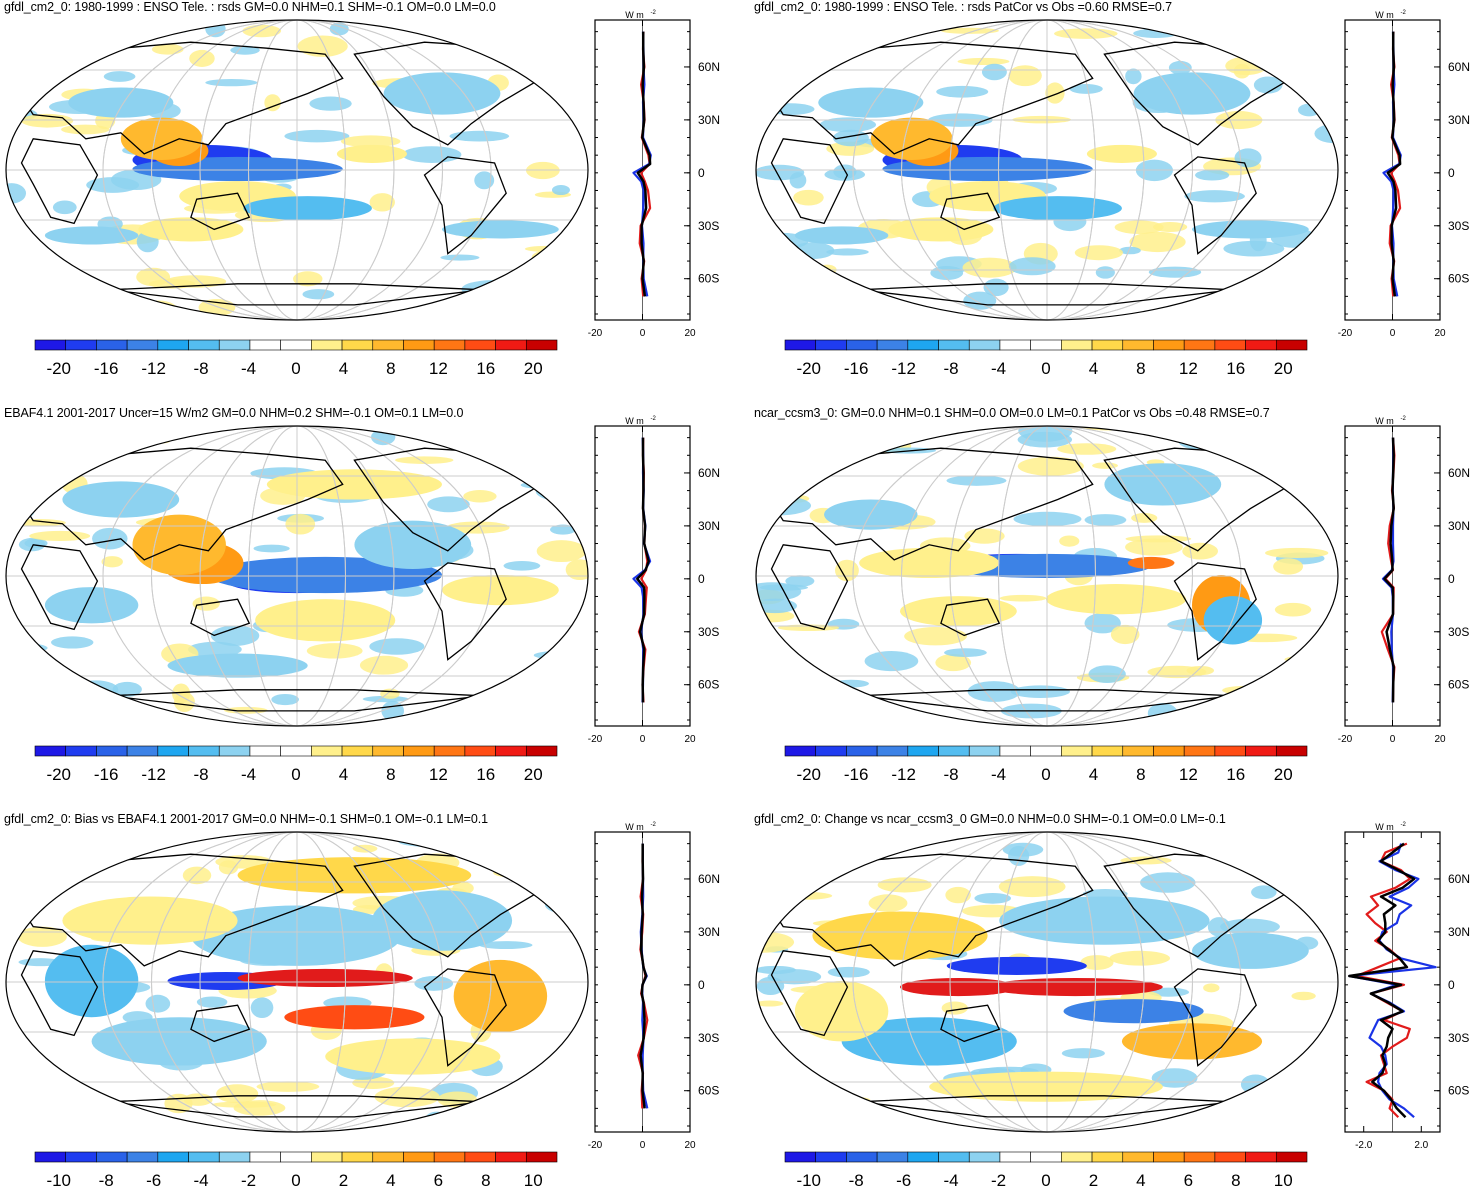 This screenshot has height=1192, width=1483. What do you see at coordinates (438, 774) in the screenshot?
I see `colorbar-tick-label: 12` at bounding box center [438, 774].